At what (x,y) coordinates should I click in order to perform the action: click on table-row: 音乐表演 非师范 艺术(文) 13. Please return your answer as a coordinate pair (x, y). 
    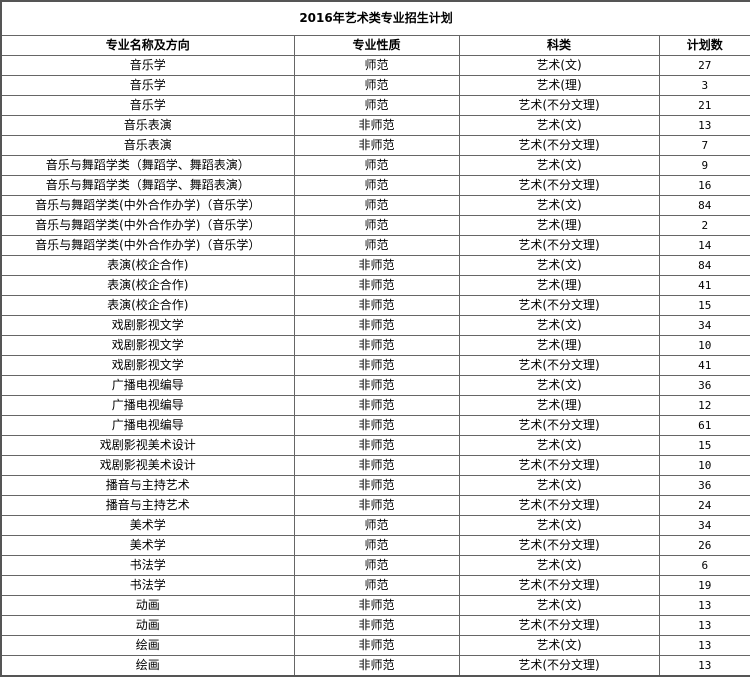
    Looking at the image, I should click on (375, 125).